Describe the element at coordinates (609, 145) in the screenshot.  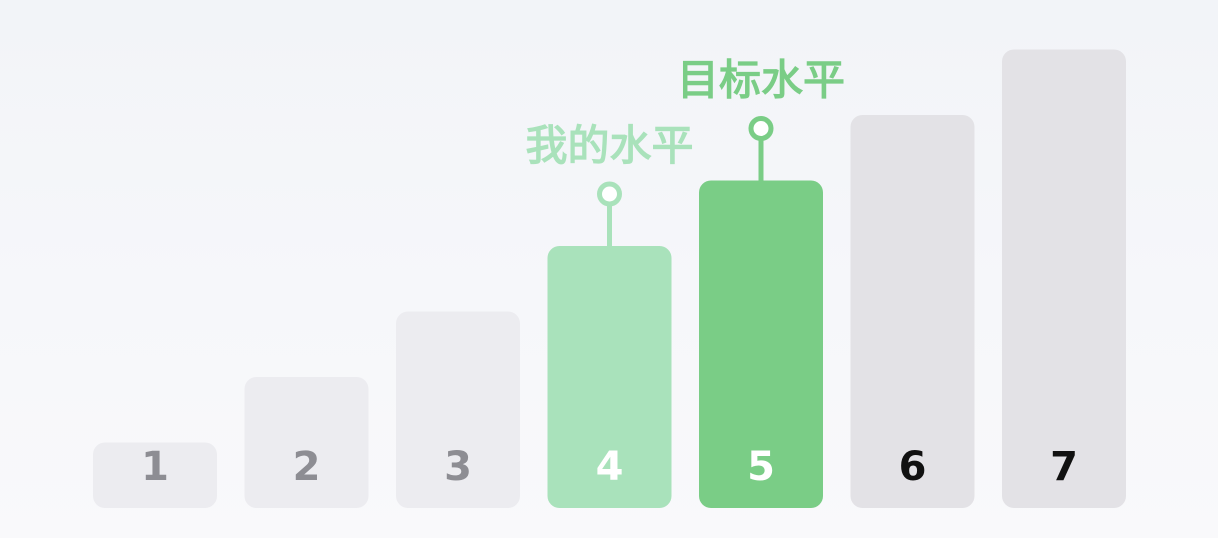
I see `callout-label: 我的水平` at that location.